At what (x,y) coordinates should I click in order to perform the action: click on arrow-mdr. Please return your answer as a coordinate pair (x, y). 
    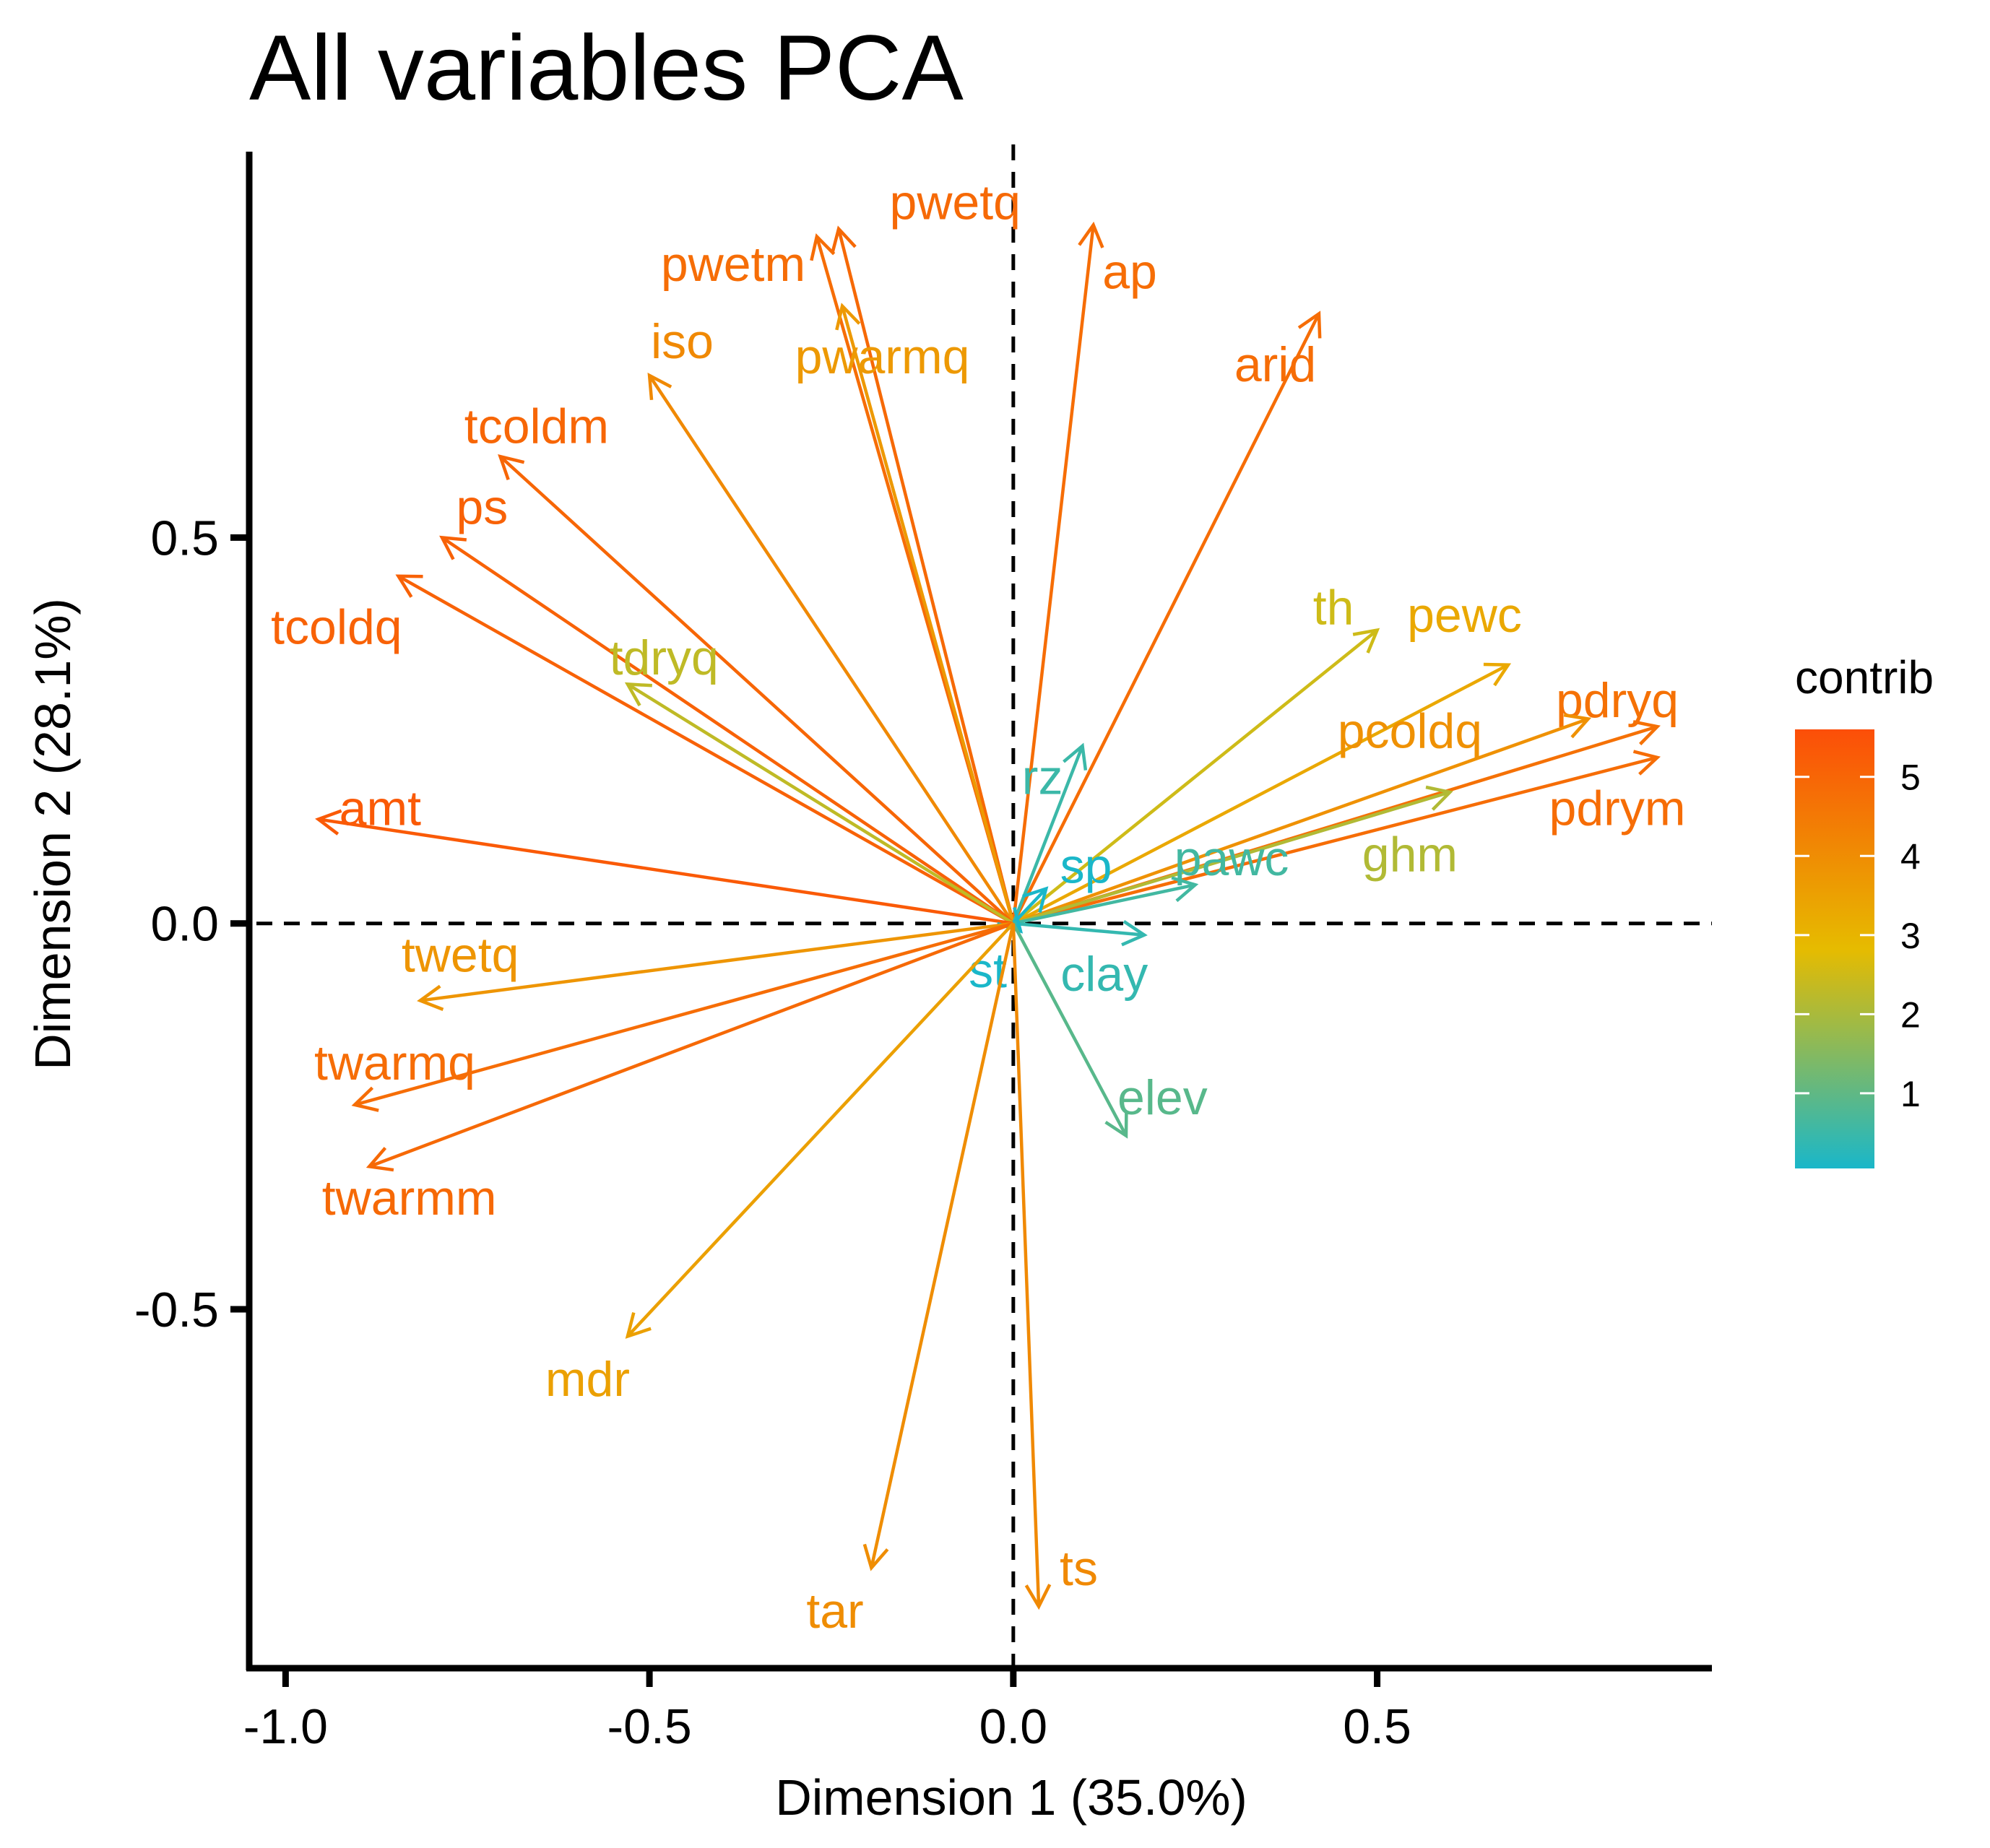
    Looking at the image, I should click on (821, 1130).